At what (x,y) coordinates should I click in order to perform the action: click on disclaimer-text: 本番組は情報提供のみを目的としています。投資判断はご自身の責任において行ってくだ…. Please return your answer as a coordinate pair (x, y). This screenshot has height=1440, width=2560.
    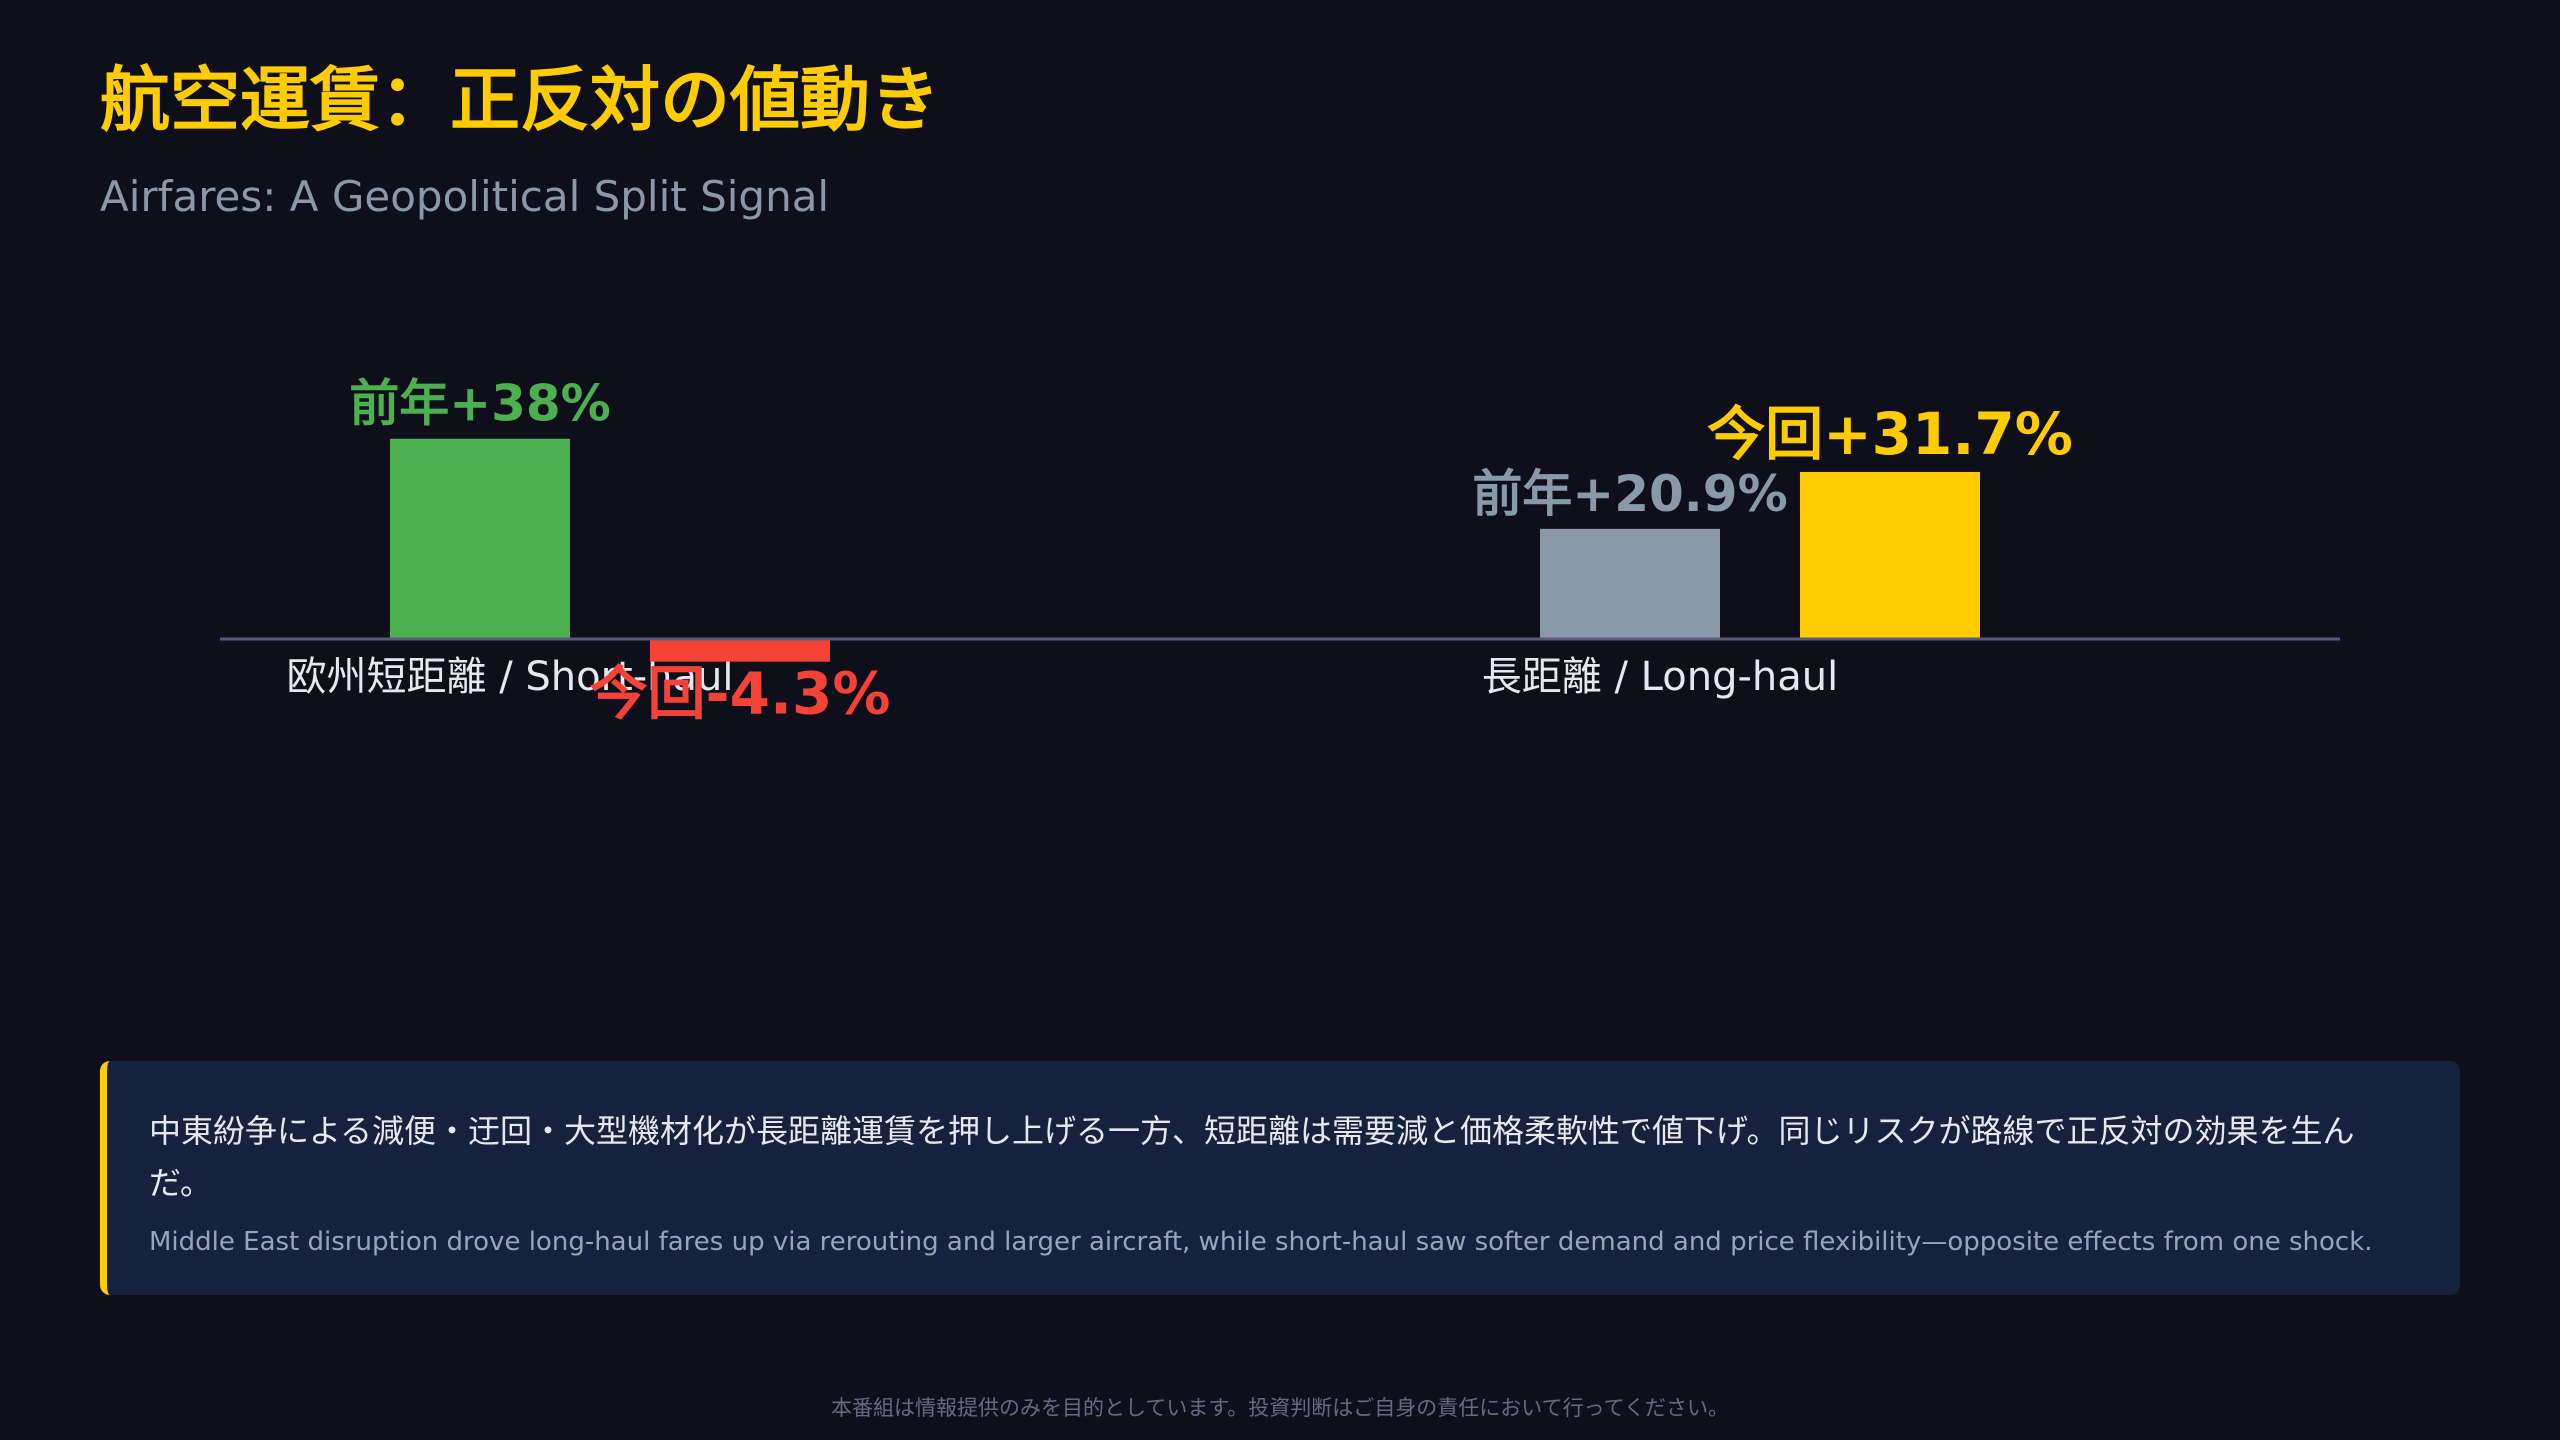
    Looking at the image, I should click on (1280, 1408).